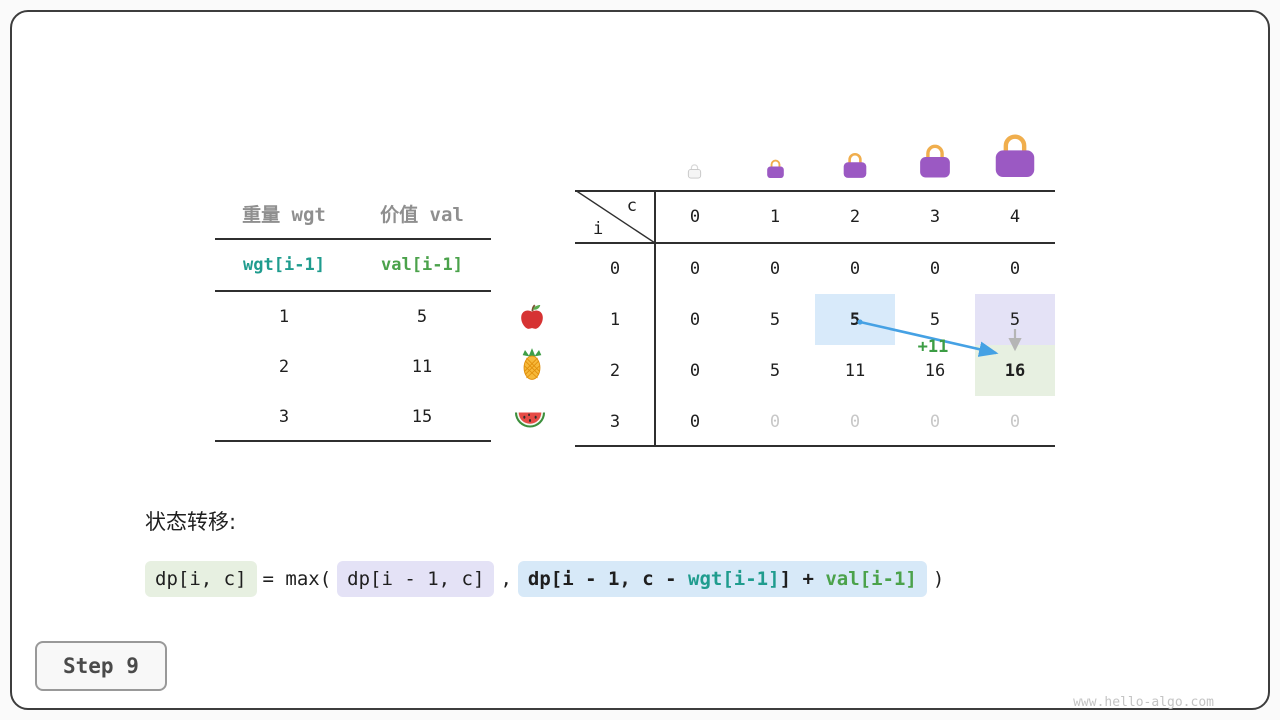 The width and height of the screenshot is (1280, 720). What do you see at coordinates (422, 417) in the screenshot?
I see `item-value: 15` at bounding box center [422, 417].